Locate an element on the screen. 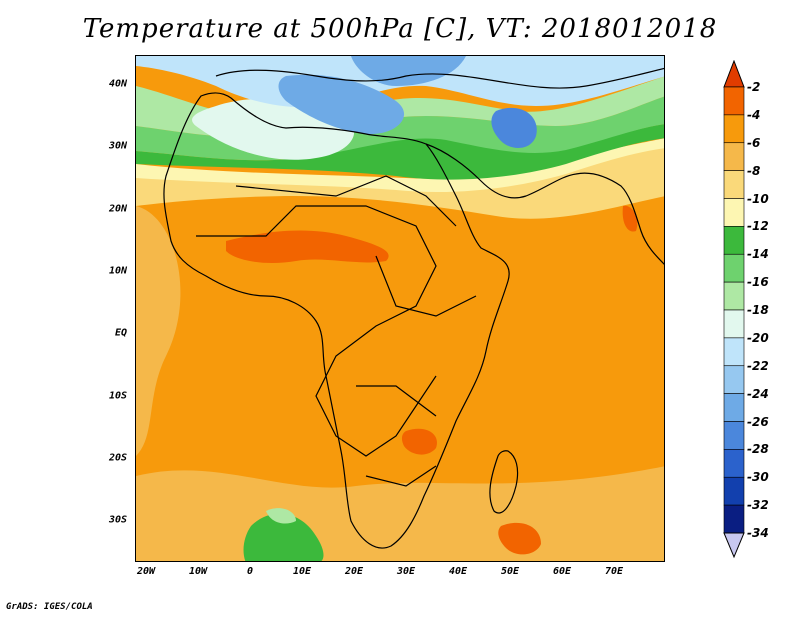 The image size is (800, 618). lat-label-40n: 40N is located at coordinates (117, 84).